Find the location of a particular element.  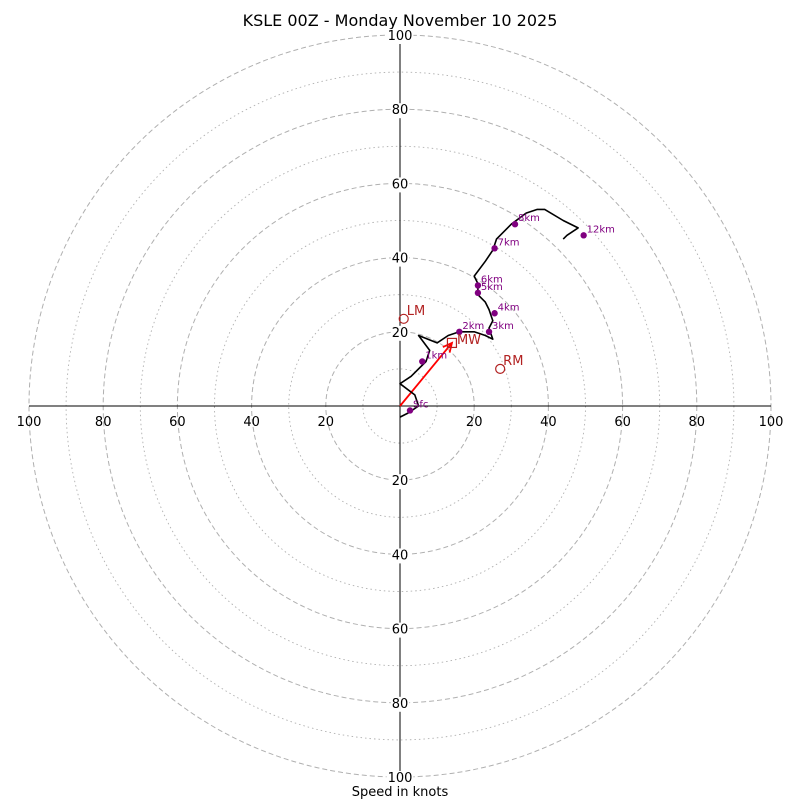

storm-motion-label-rm: RM is located at coordinates (513, 361).